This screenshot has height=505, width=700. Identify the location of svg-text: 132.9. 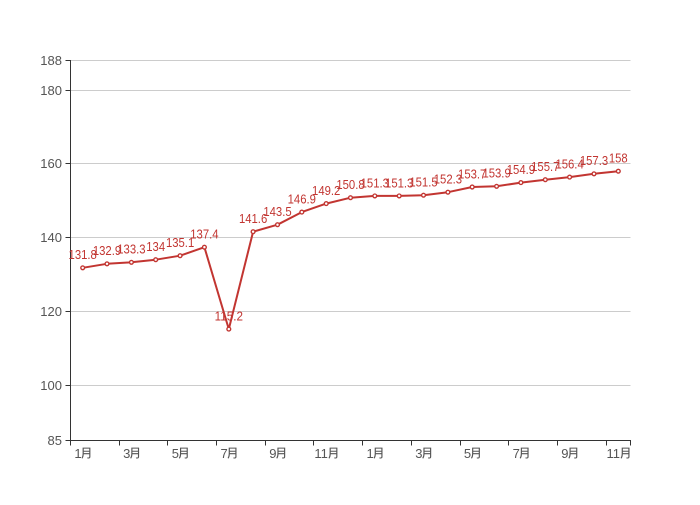
(107, 250).